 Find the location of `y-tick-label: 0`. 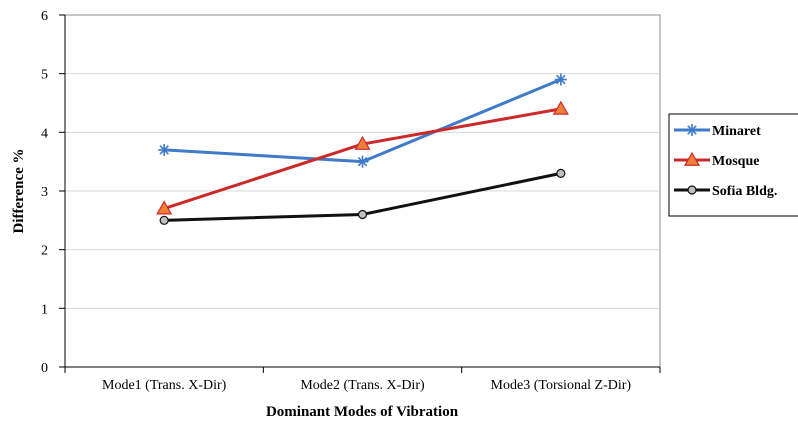

y-tick-label: 0 is located at coordinates (44, 368).